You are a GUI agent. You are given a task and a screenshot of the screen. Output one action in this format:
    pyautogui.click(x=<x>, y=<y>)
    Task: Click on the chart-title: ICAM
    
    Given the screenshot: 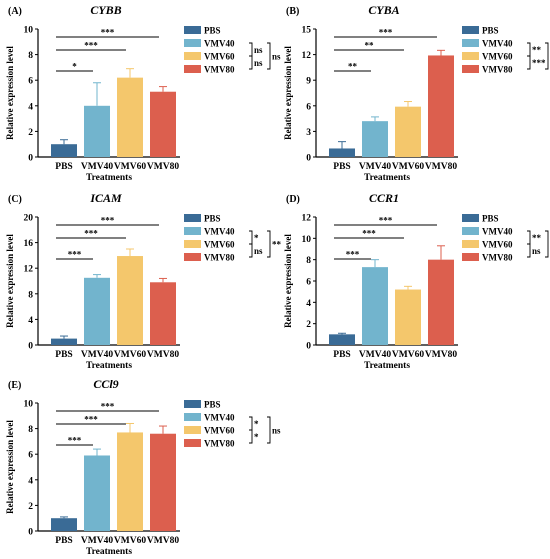 What is the action you would take?
    pyautogui.click(x=105, y=198)
    